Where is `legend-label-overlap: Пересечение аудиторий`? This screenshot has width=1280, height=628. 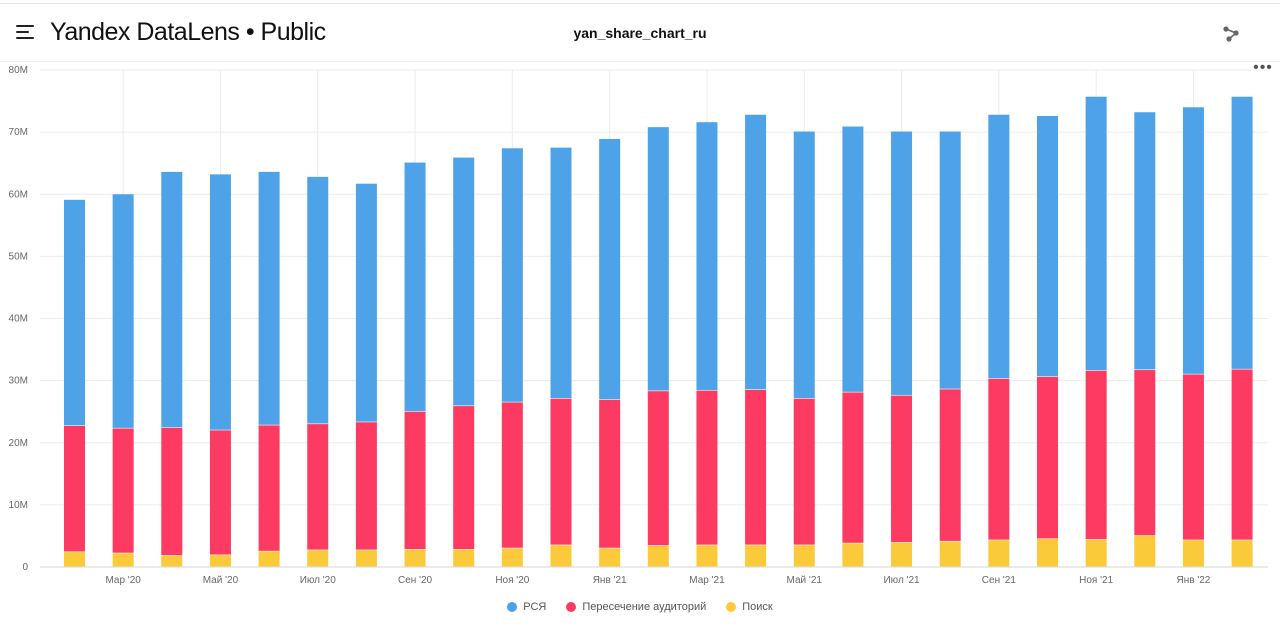 legend-label-overlap: Пересечение аудиторий is located at coordinates (644, 607).